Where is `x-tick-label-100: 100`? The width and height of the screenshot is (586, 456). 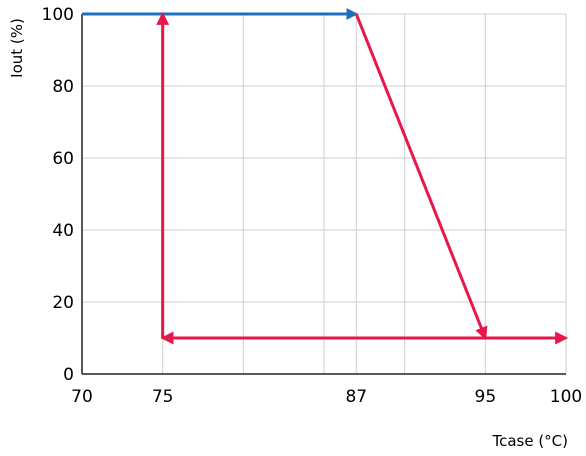
x-tick-label-100: 100 is located at coordinates (566, 397).